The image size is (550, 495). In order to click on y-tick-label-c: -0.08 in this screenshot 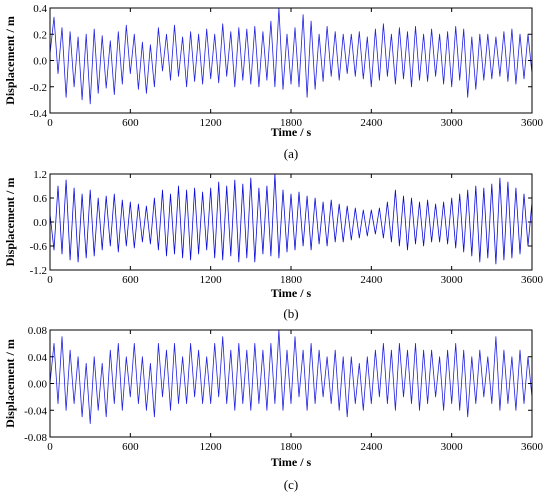, I will do `click(35, 438)`.